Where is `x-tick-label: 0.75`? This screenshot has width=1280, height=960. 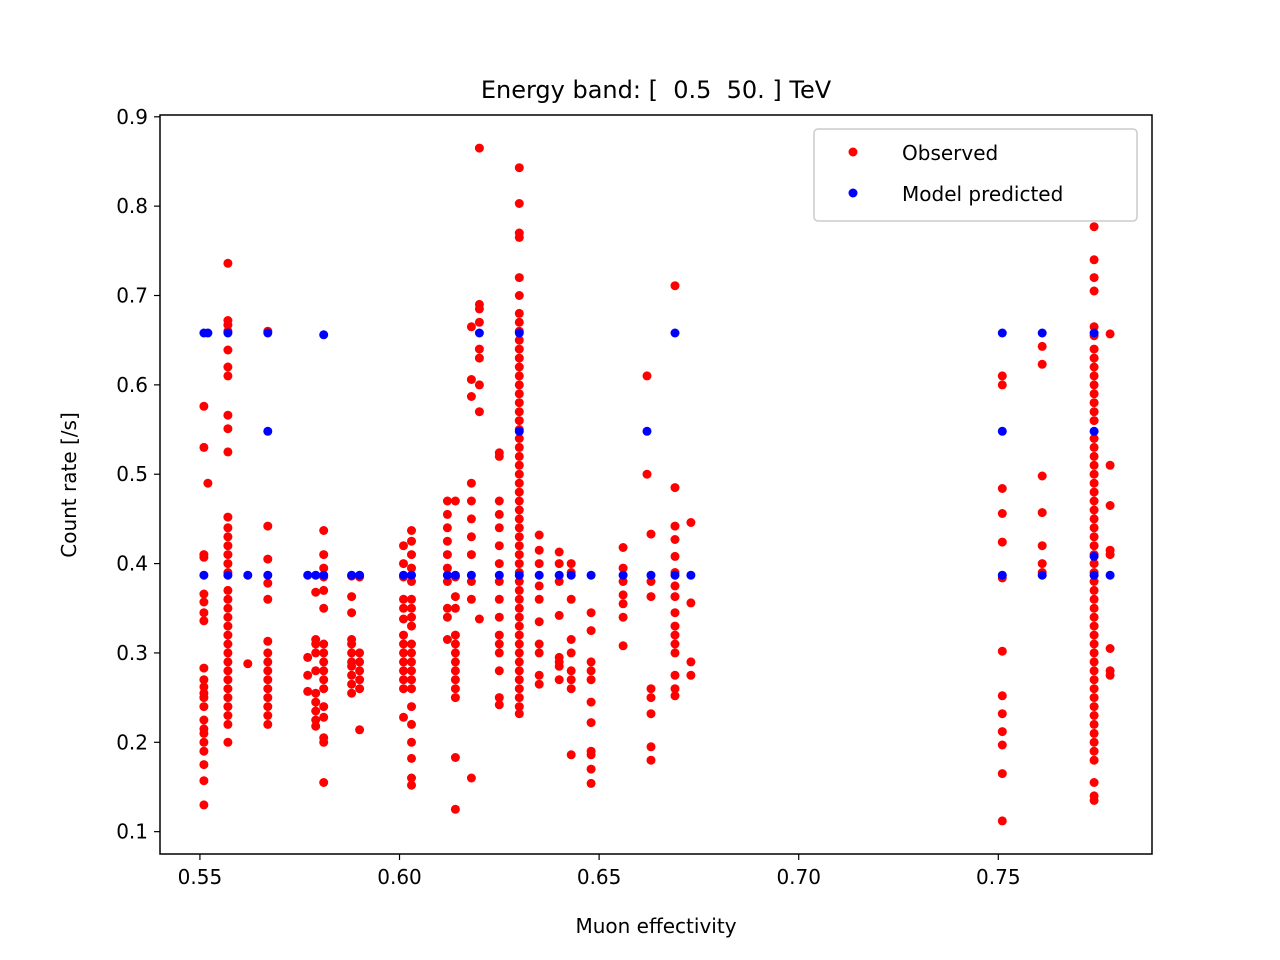
x-tick-label: 0.75 is located at coordinates (998, 877).